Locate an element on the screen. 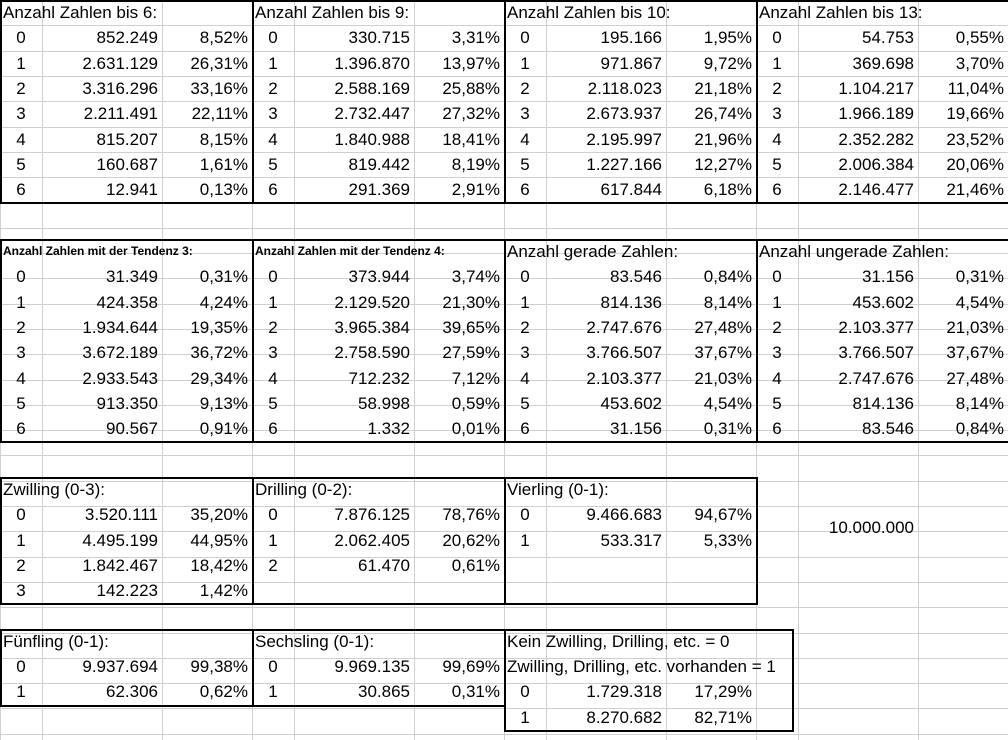 Image resolution: width=1008 pixels, height=740 pixels. table-subtitle: Zwilling, Drilling, etc. vorhanden = 1 is located at coordinates (641, 666).